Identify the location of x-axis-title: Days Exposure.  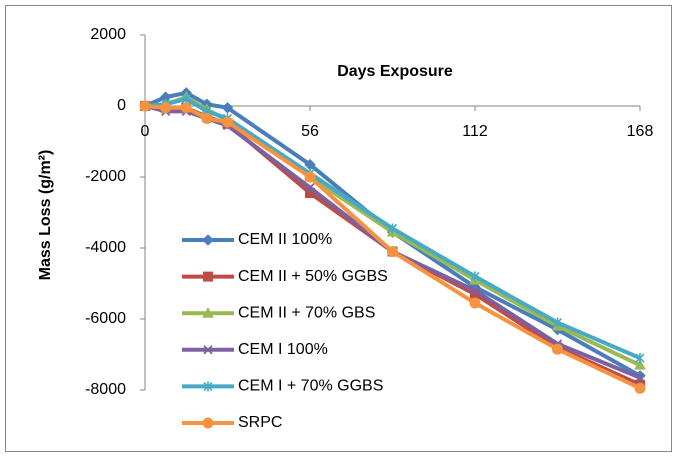
(395, 71).